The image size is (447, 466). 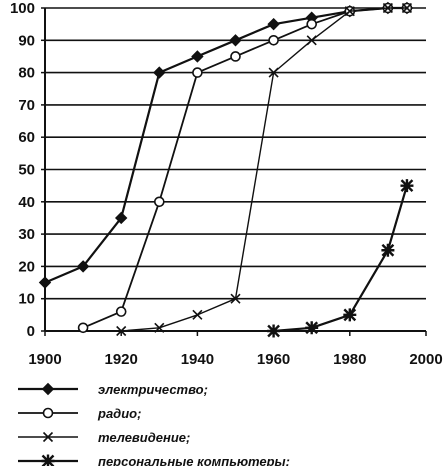 What do you see at coordinates (26, 234) in the screenshot?
I see `y-tick-label: 30` at bounding box center [26, 234].